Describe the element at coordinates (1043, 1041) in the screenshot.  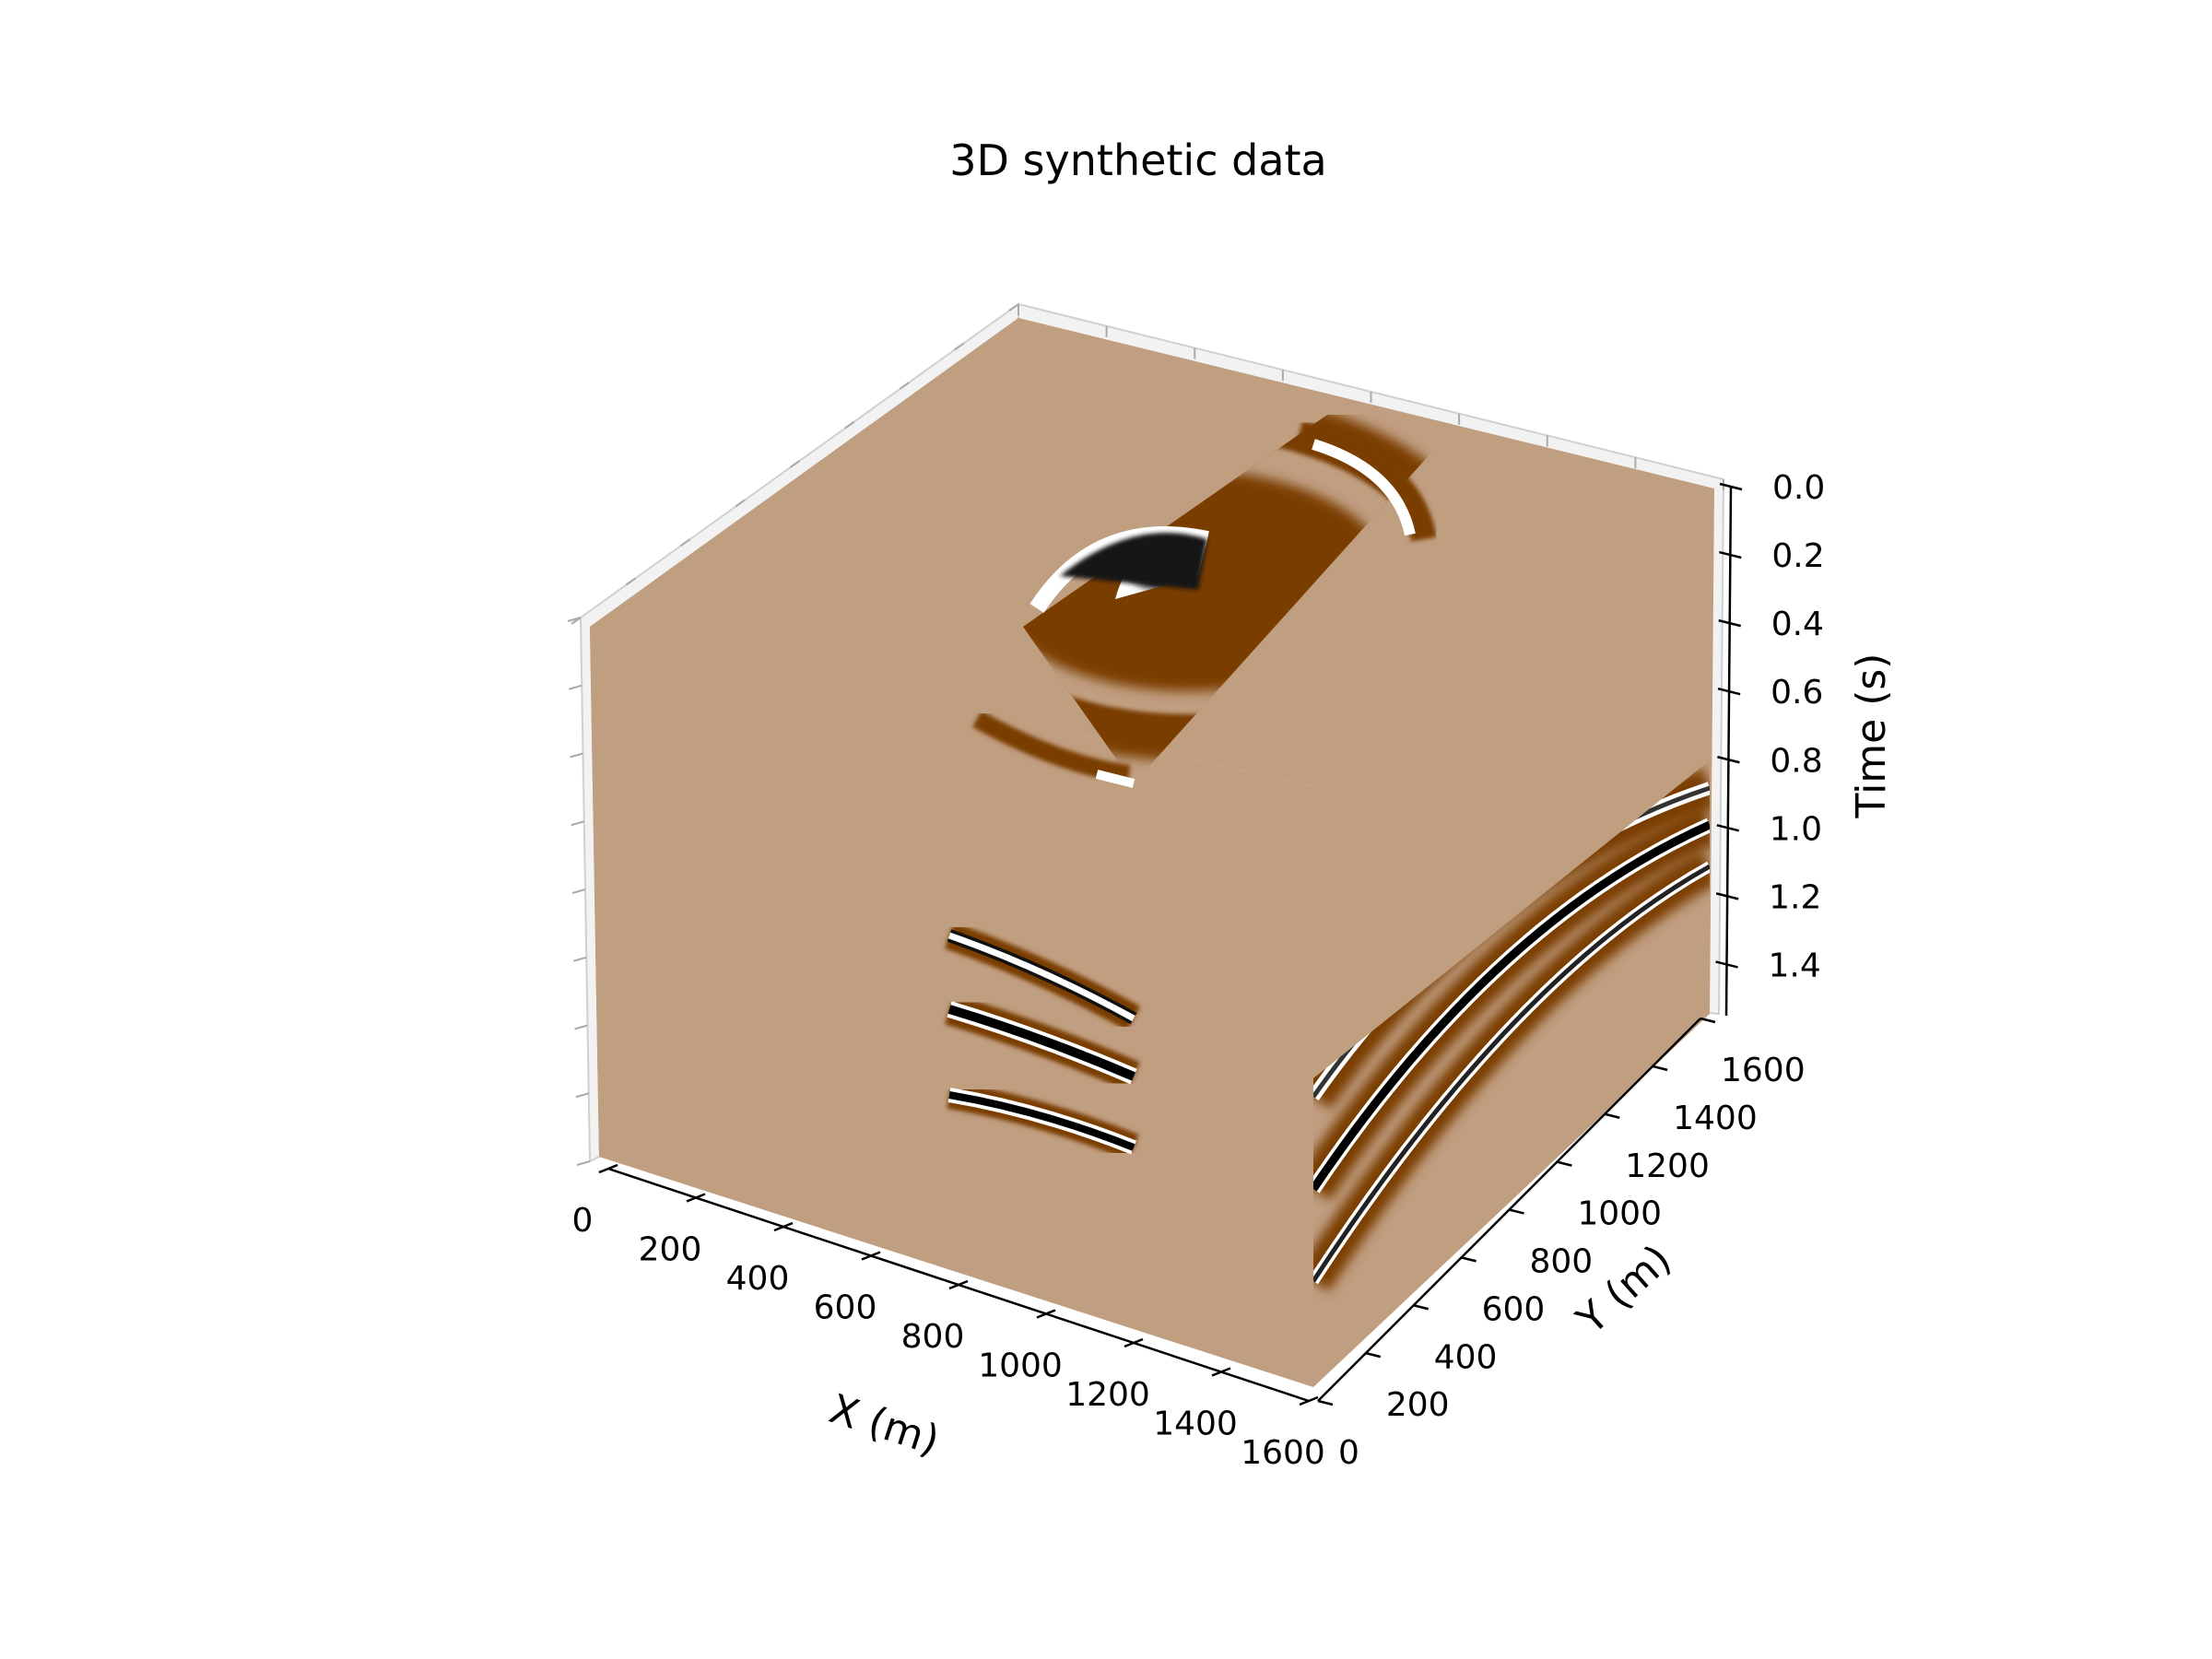
I see `inline-slice` at that location.